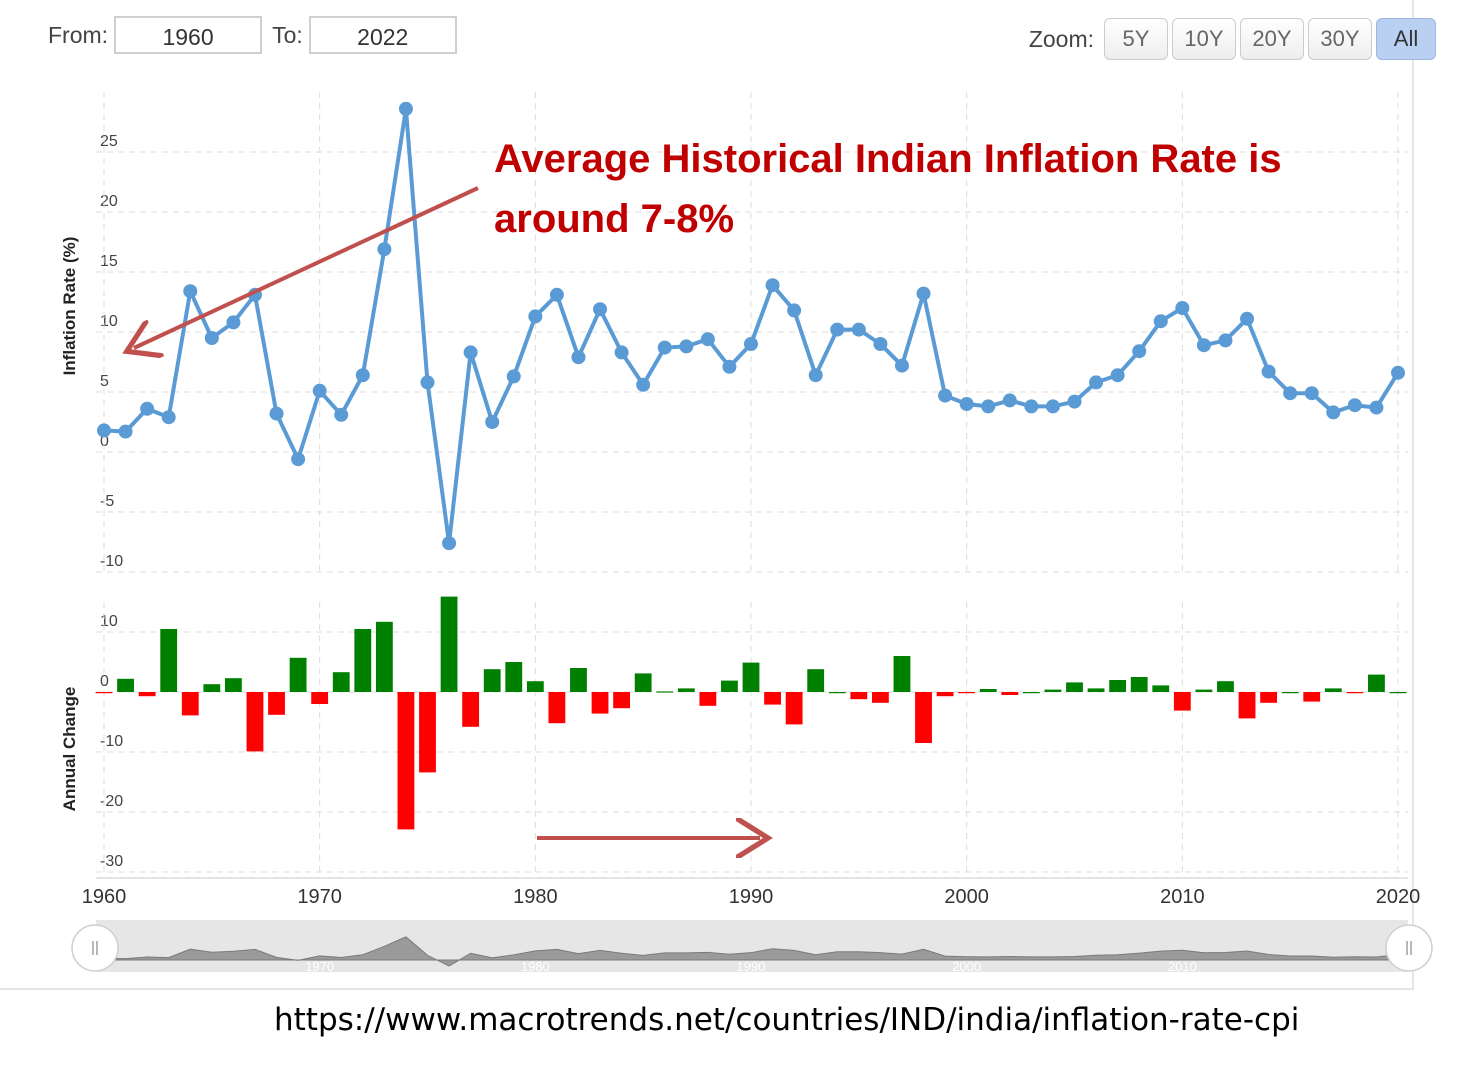 The image size is (1482, 1067). I want to click on navigator-tick-label: 1970, so click(319, 966).